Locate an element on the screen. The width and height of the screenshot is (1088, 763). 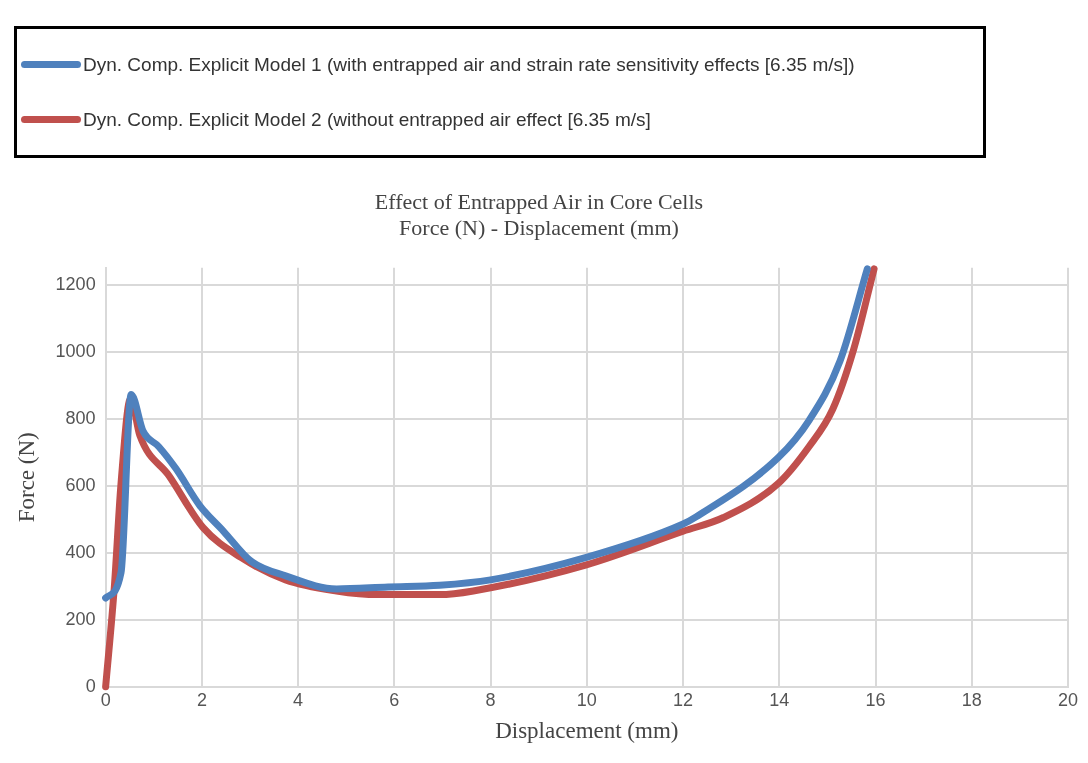
y-tick-label: 1200 is located at coordinates (75, 283).